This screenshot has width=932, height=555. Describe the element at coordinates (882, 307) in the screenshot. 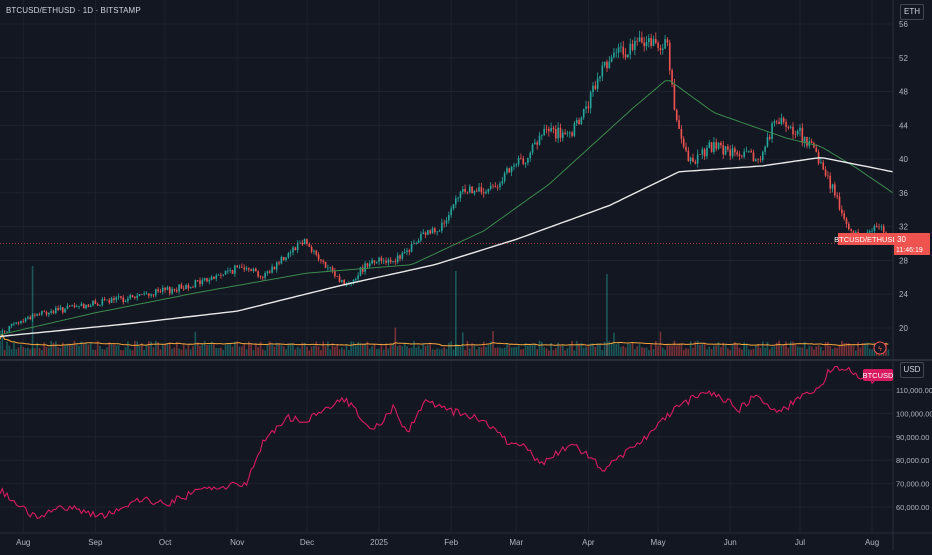

I see `price-tags: BTCUSD/ETHUSD 30 11:46:19 BTCUSD ϟ` at that location.